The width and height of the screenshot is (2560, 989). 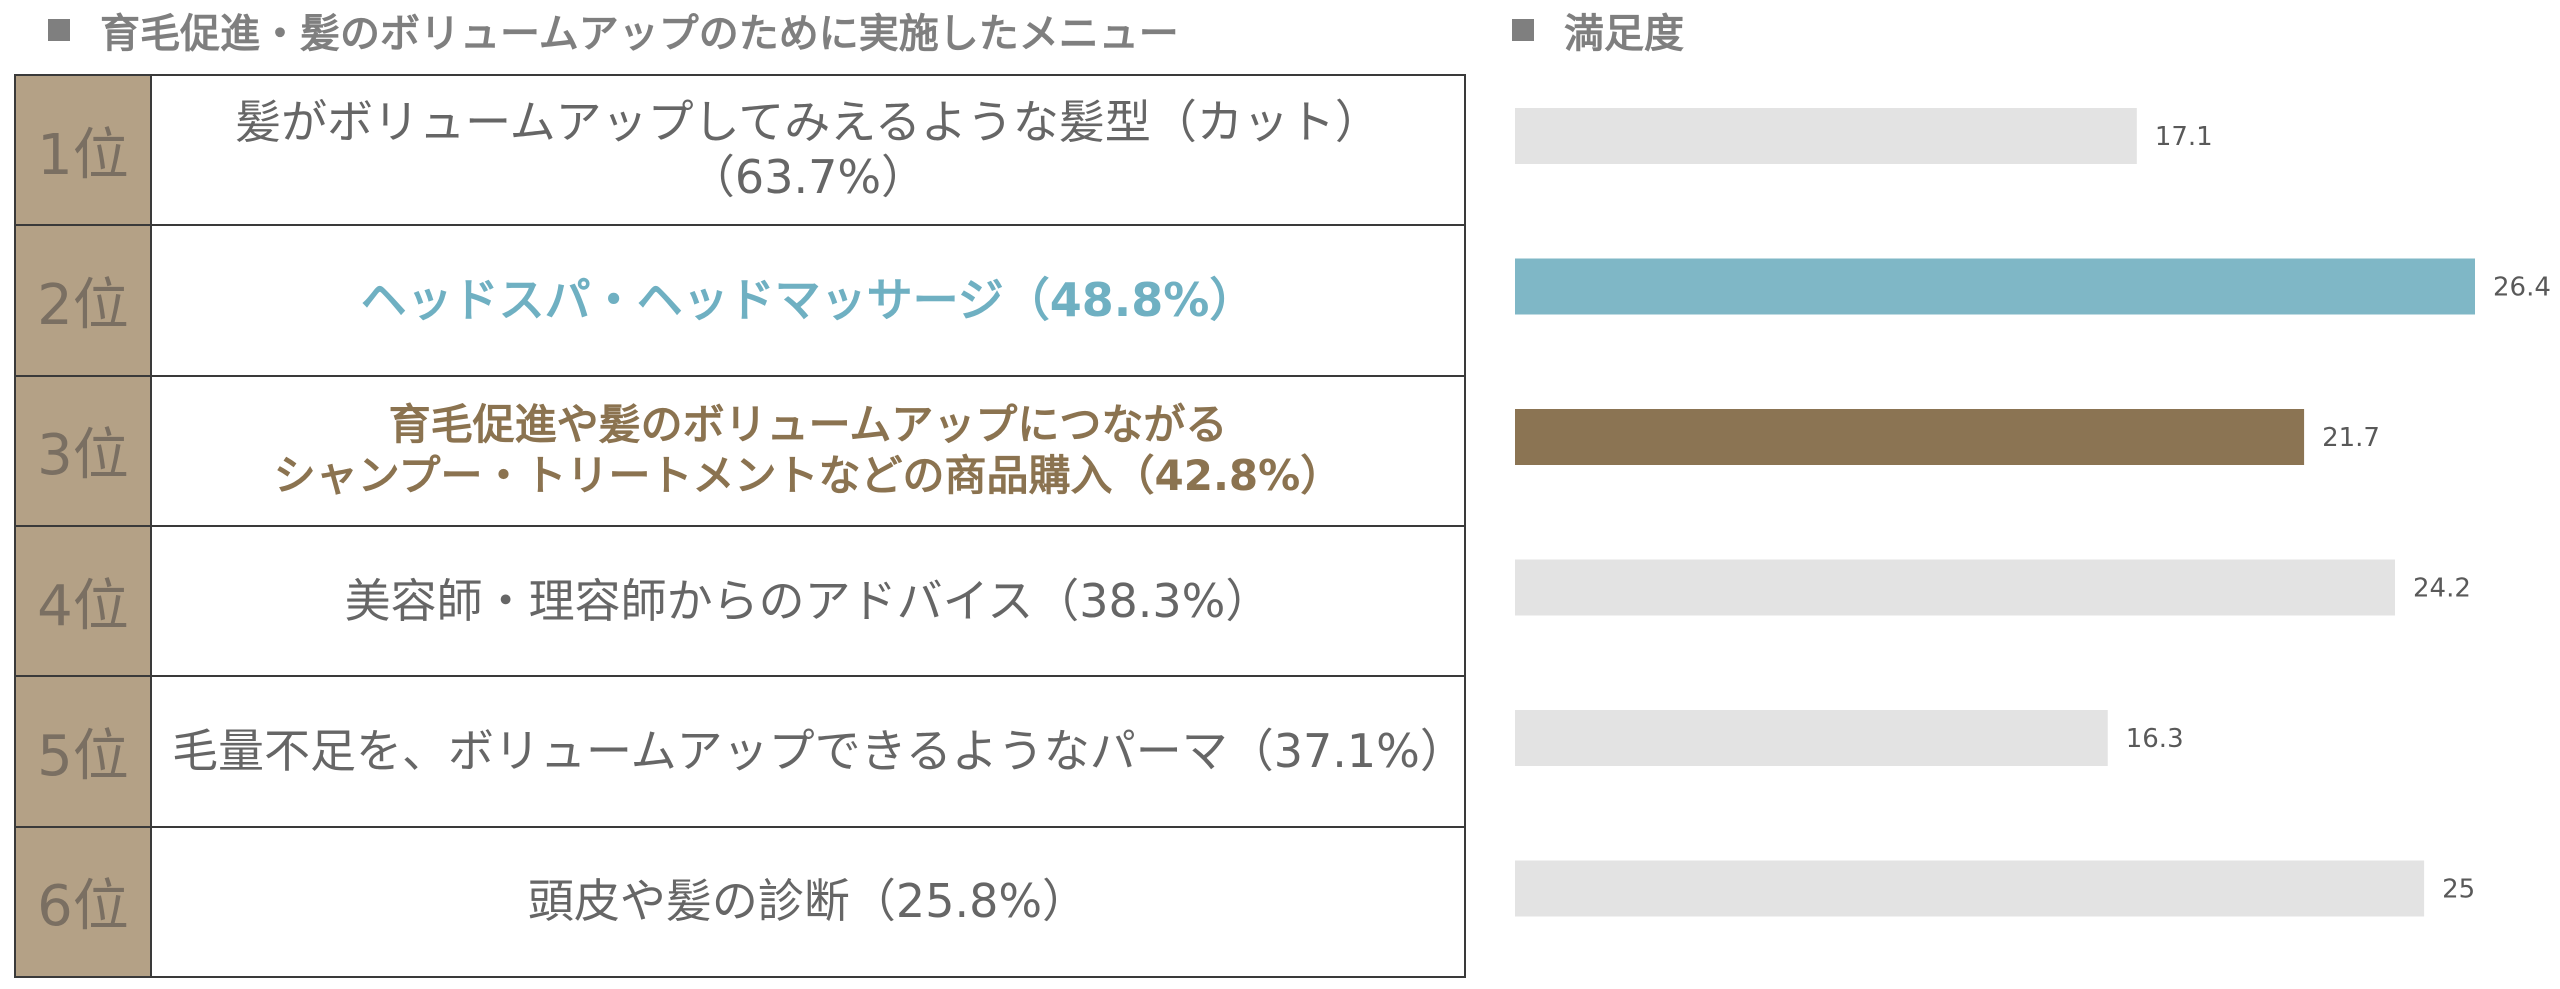 I want to click on table-row: 6位 頭皮や髪の診断（25.8%）, so click(x=740, y=900).